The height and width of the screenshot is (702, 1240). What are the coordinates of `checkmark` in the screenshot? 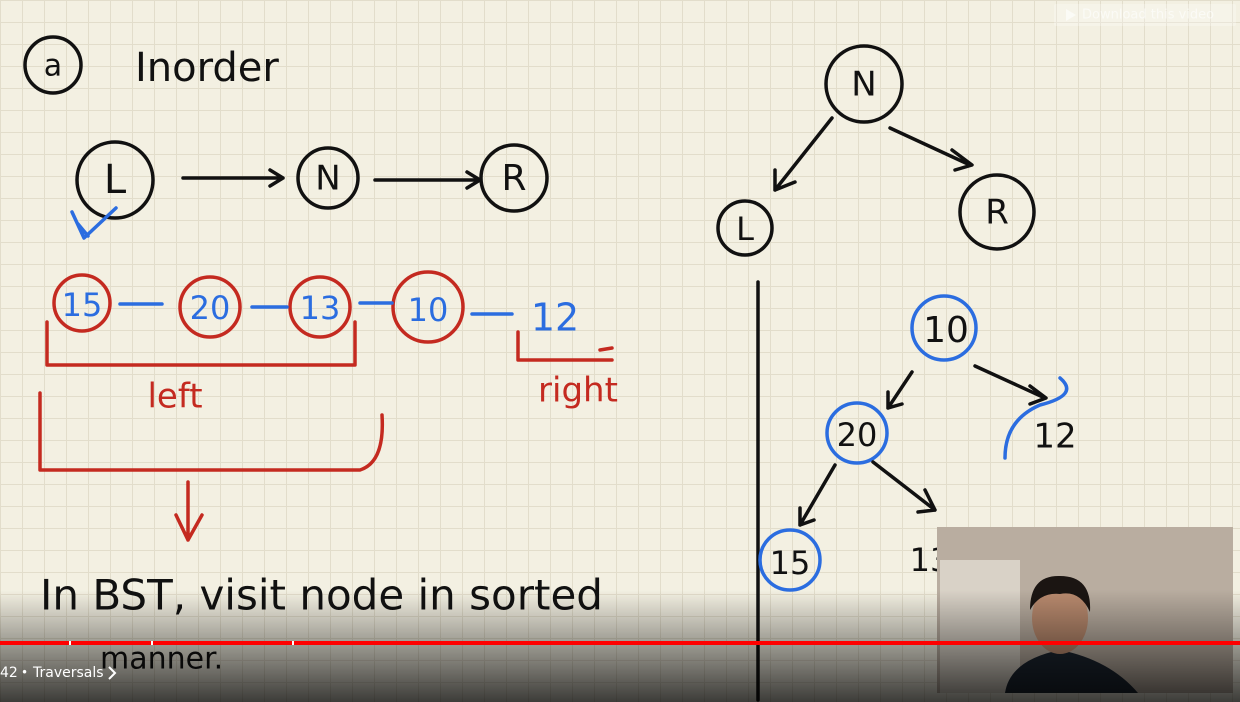 It's located at (94, 223).